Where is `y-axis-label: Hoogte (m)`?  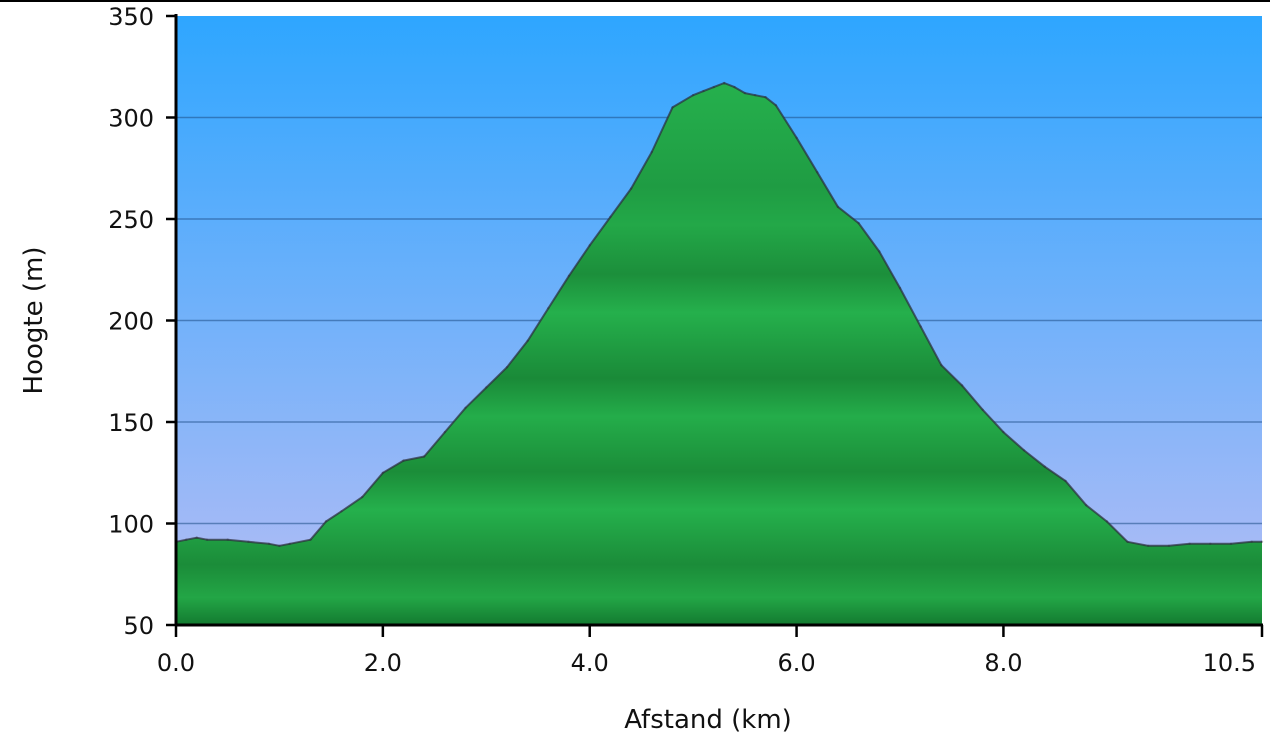
y-axis-label: Hoogte (m) is located at coordinates (34, 321).